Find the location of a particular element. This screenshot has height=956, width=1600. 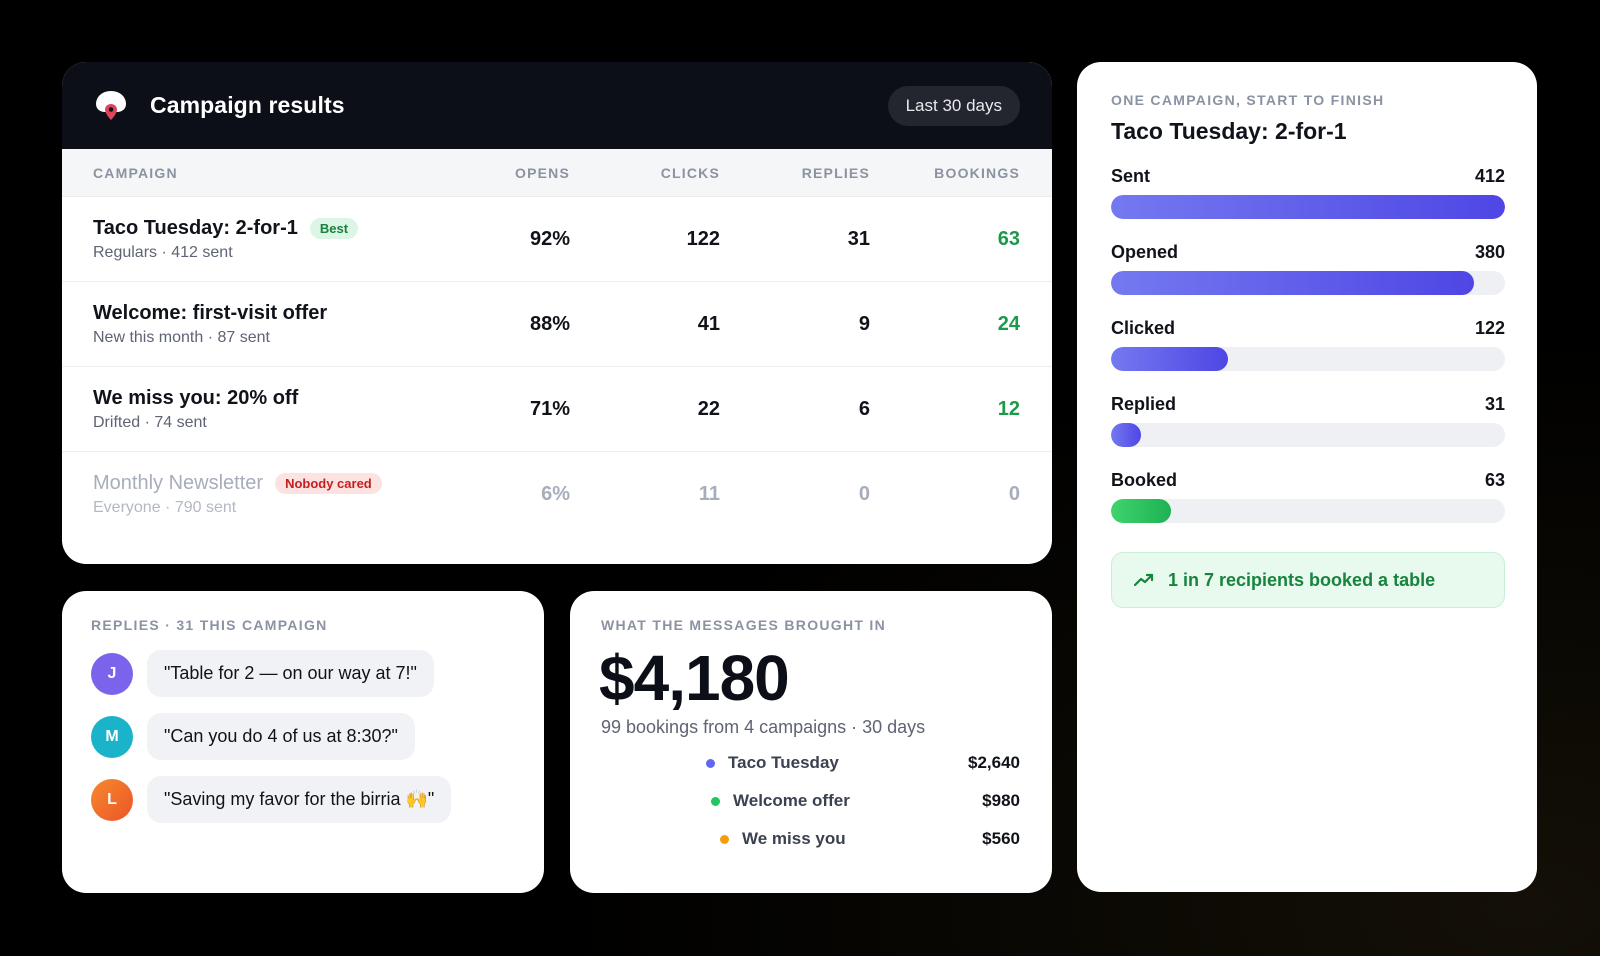

revenue-eyebrow: WHAT THE MESSAGES BROUGHT IN is located at coordinates (744, 625).